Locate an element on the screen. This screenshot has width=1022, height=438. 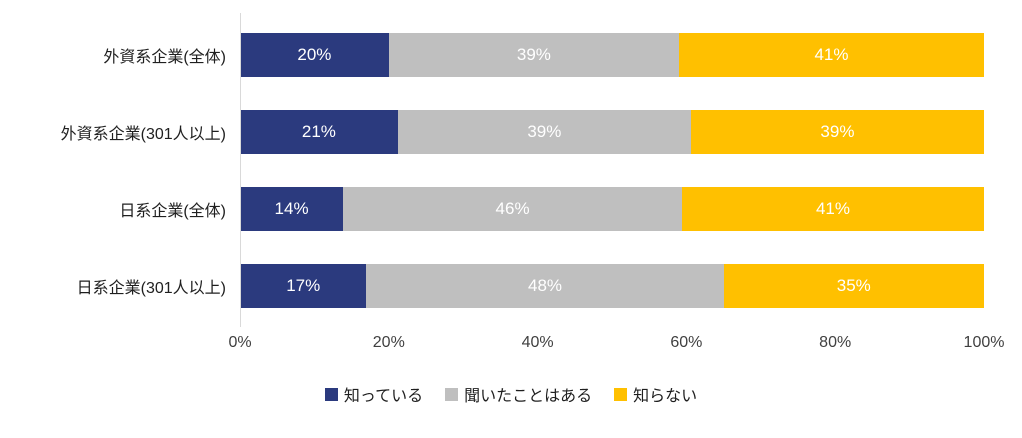
legend-item: 知らない is located at coordinates (655, 394).